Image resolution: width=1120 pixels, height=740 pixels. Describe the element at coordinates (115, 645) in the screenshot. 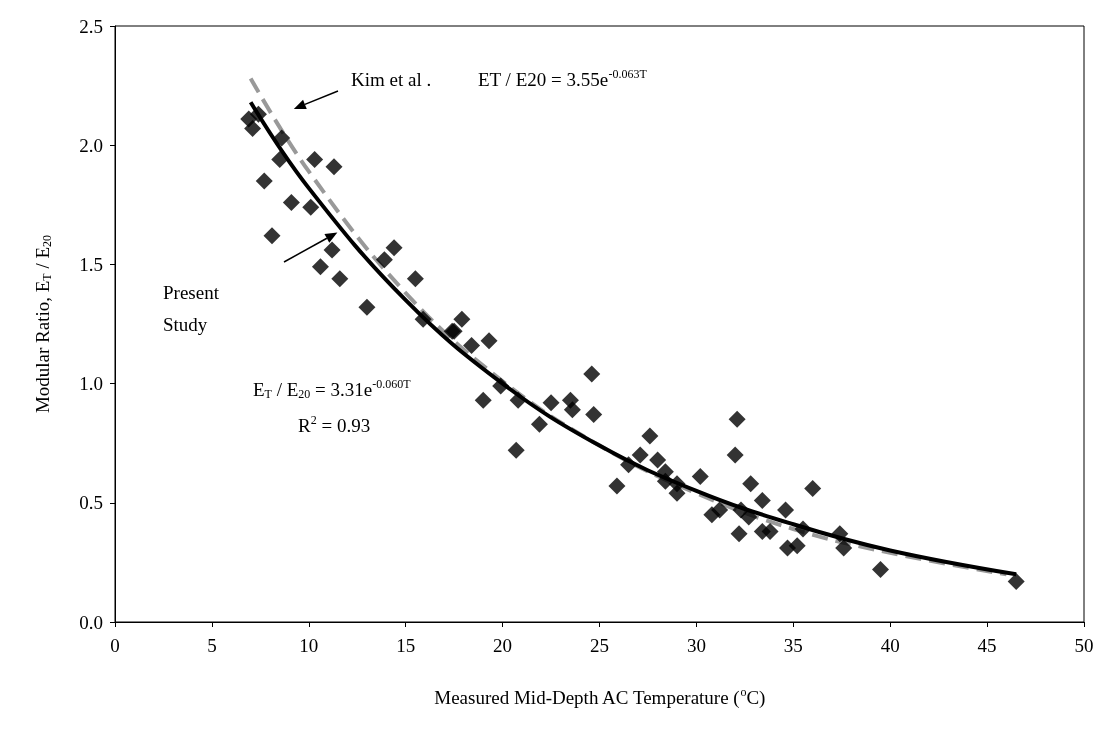

I see `x-tick-label: 0` at that location.